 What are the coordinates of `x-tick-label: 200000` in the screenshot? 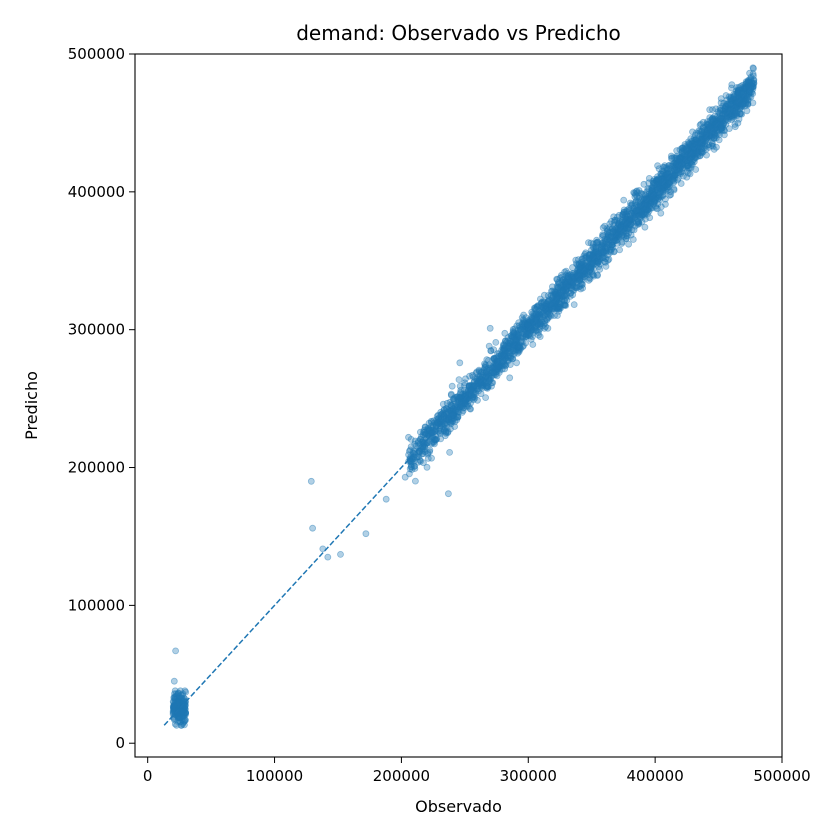 It's located at (401, 776).